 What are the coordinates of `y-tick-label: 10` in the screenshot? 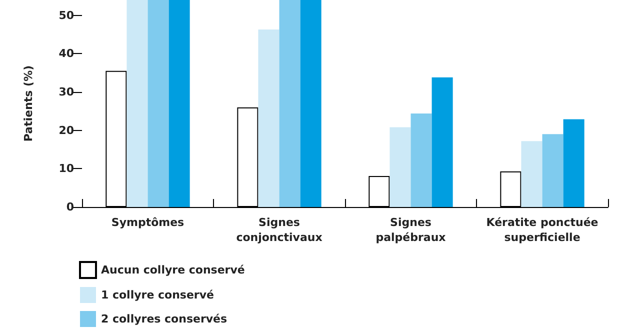 It's located at (66, 169).